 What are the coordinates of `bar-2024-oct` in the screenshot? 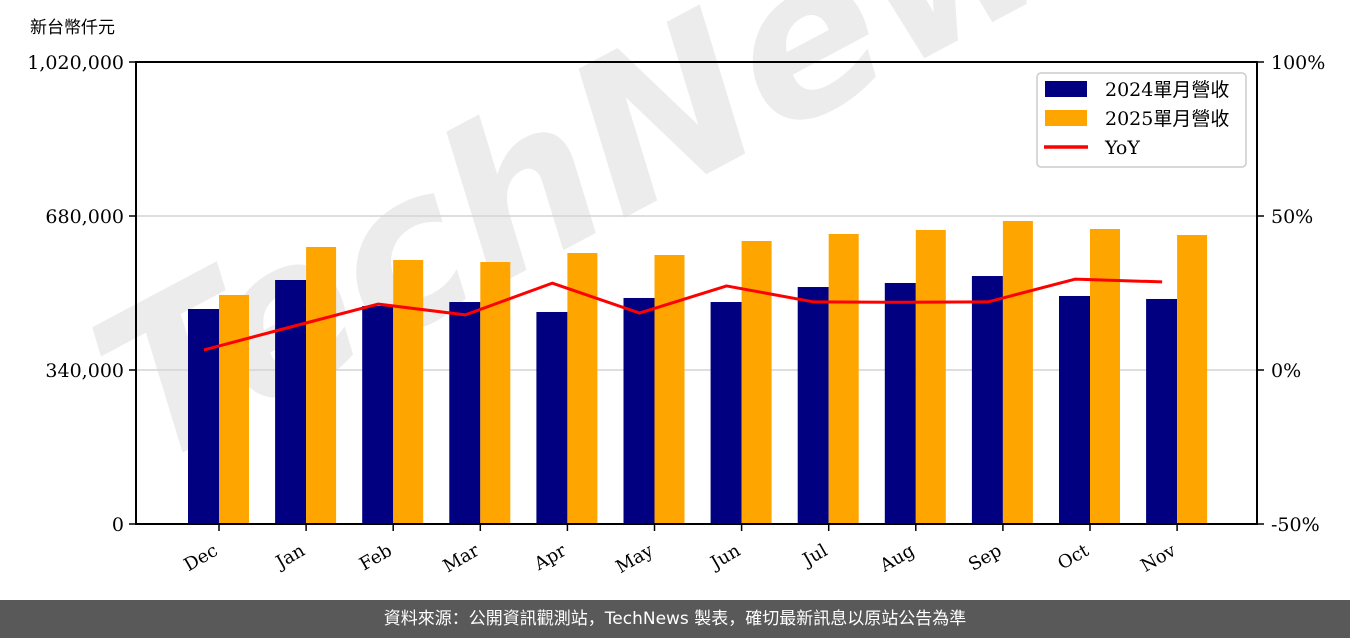 It's located at (1074, 409).